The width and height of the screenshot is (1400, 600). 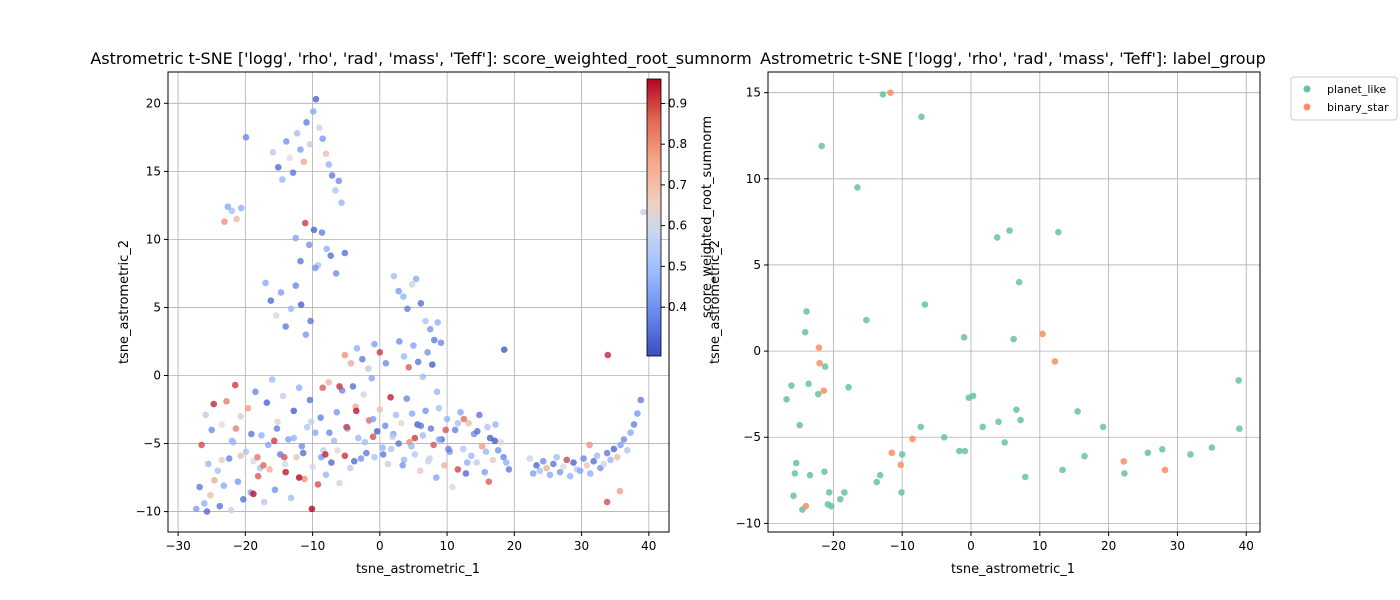 I want to click on legend: planet_like binary_star, so click(x=1344, y=98).